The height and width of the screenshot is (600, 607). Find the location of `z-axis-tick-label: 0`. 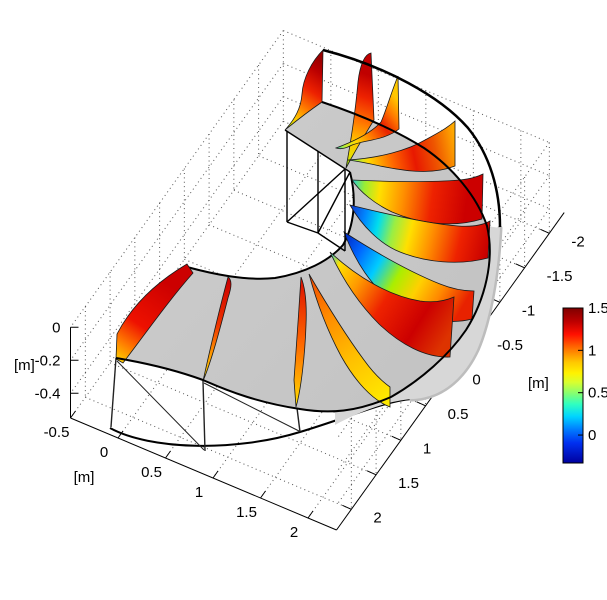

z-axis-tick-label: 0 is located at coordinates (56, 327).